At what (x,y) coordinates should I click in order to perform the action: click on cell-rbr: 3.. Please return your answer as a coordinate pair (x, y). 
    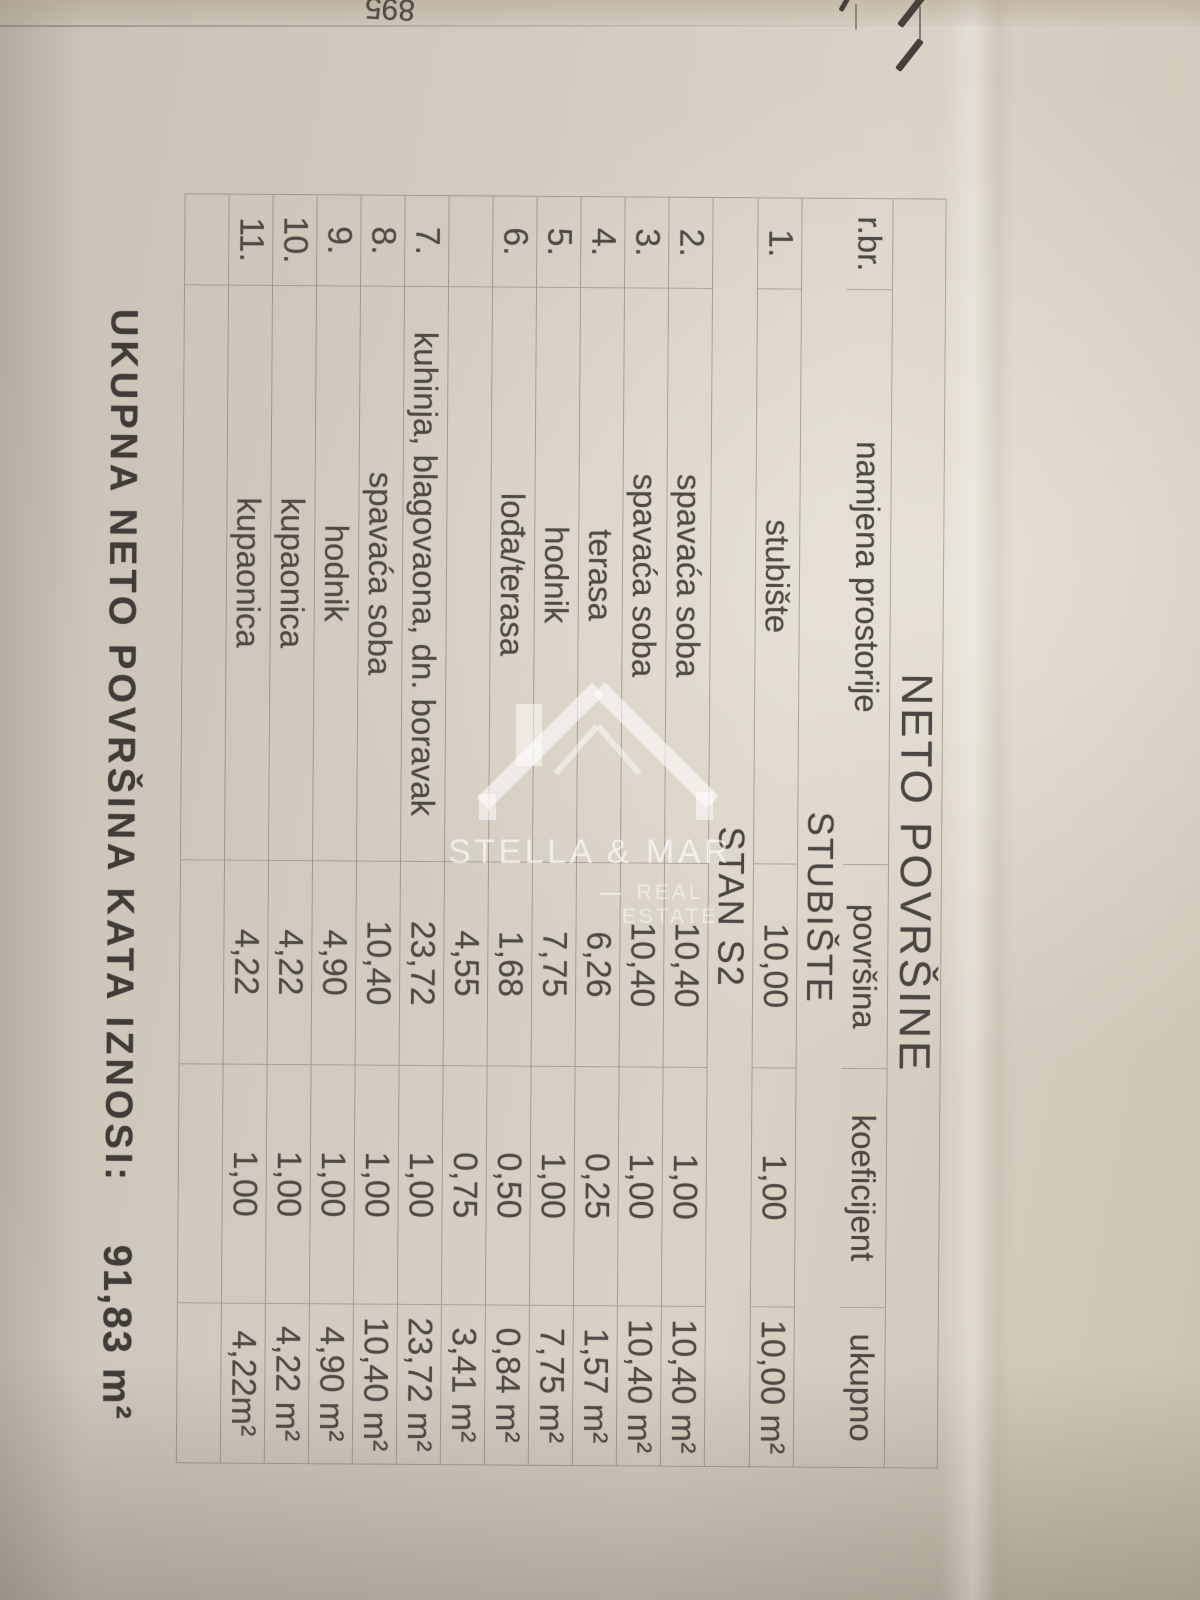
    Looking at the image, I should click on (647, 242).